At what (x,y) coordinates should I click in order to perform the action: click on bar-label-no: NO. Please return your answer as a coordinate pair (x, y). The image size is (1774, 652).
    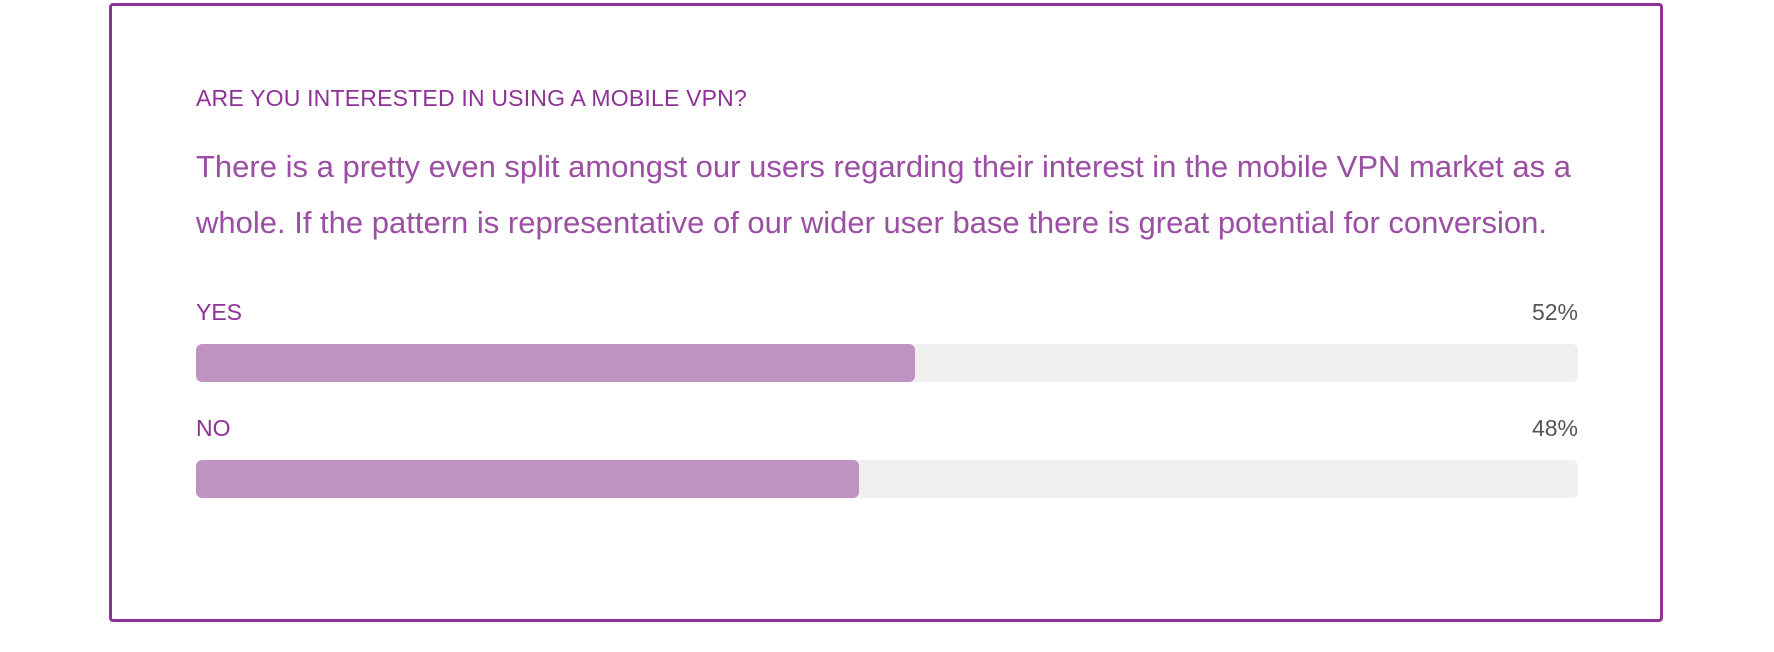
    Looking at the image, I should click on (213, 428).